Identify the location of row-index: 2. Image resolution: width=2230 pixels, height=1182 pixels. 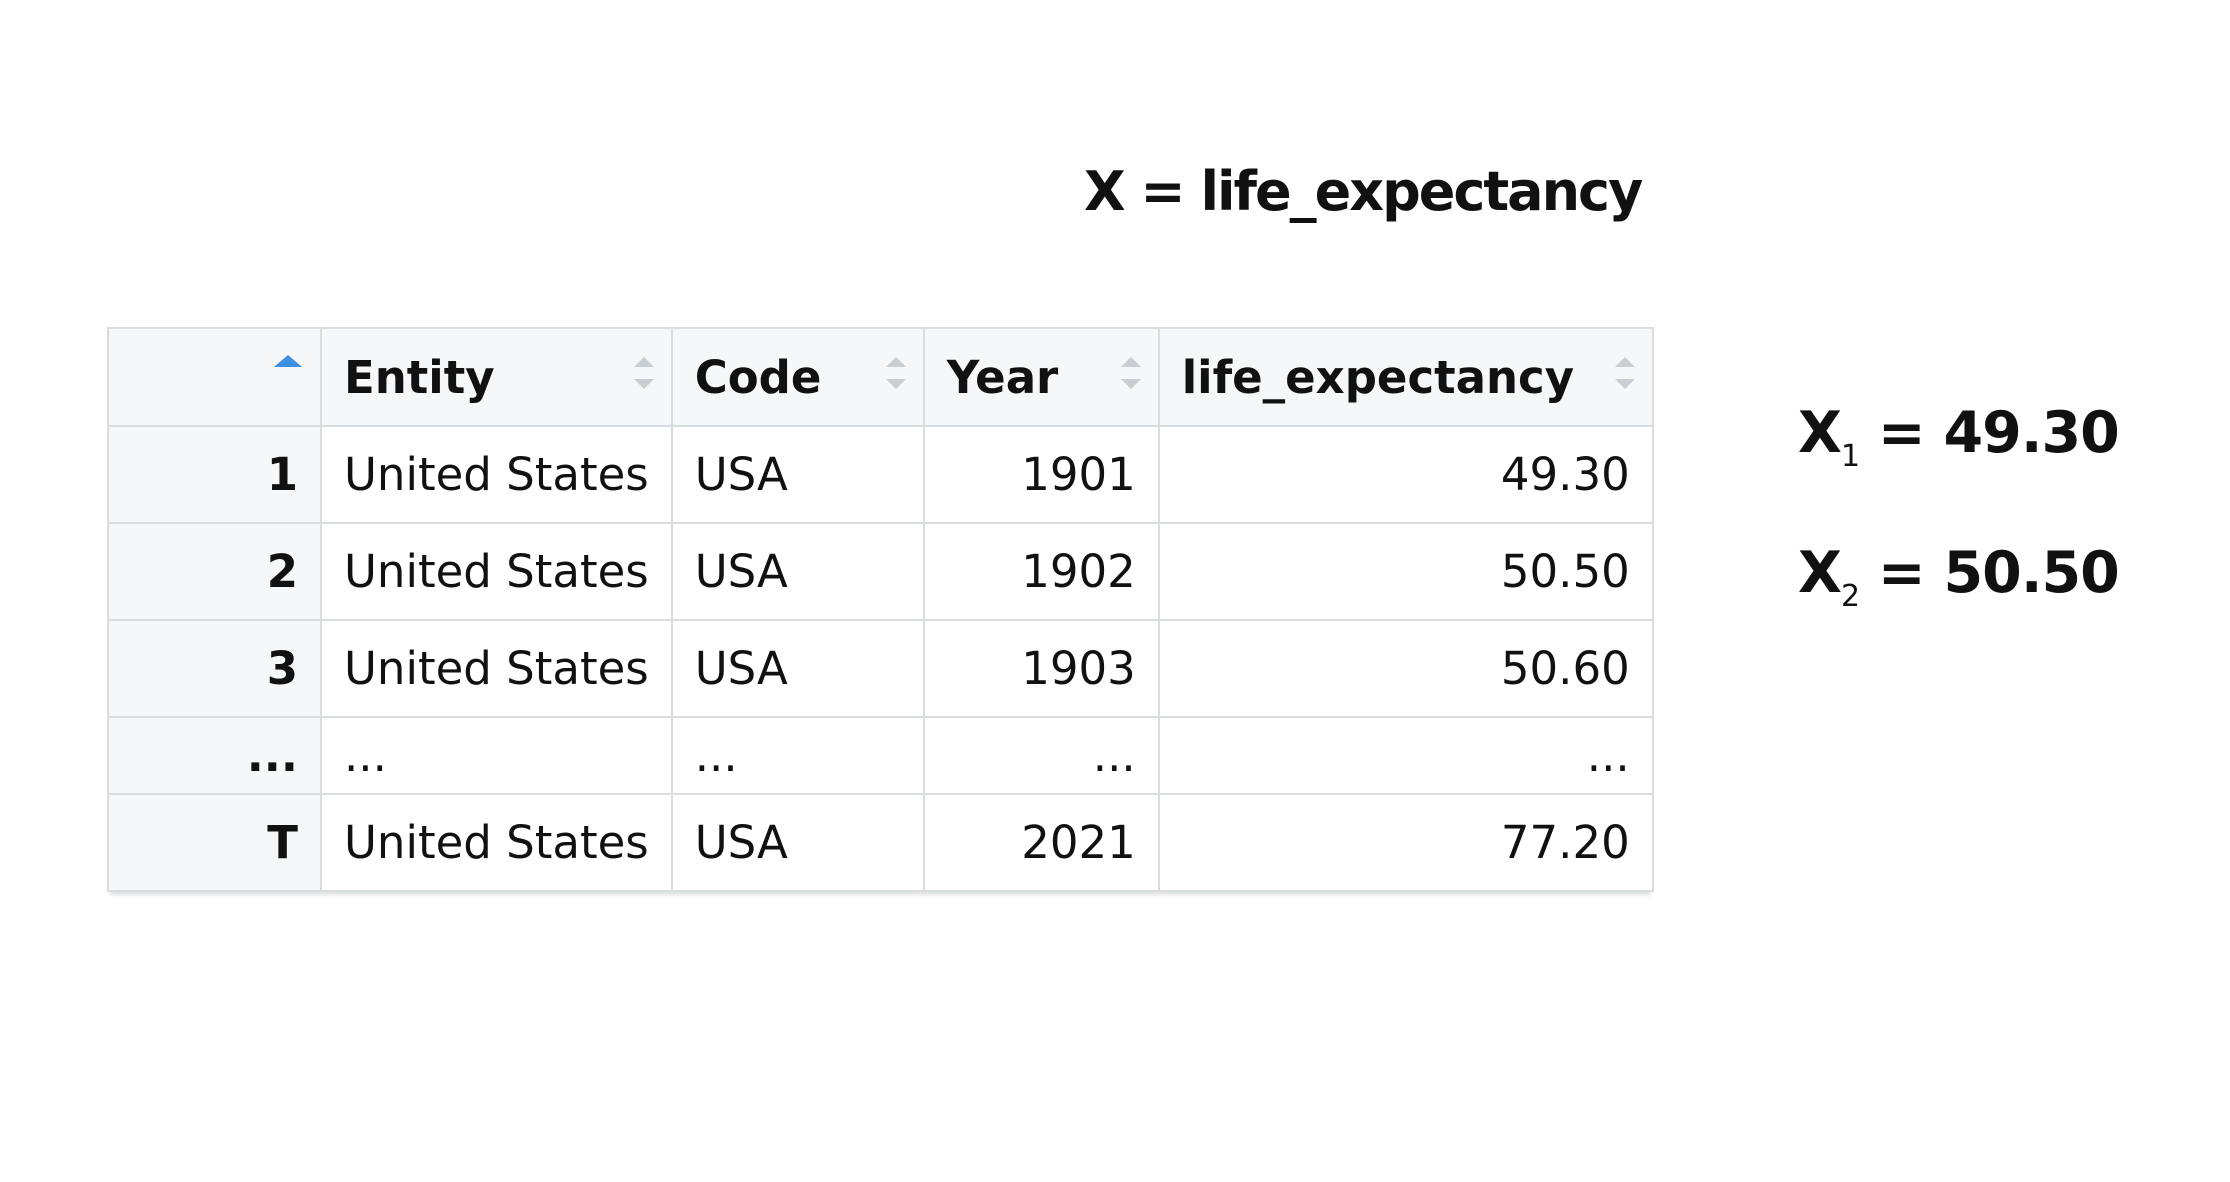
(214, 571).